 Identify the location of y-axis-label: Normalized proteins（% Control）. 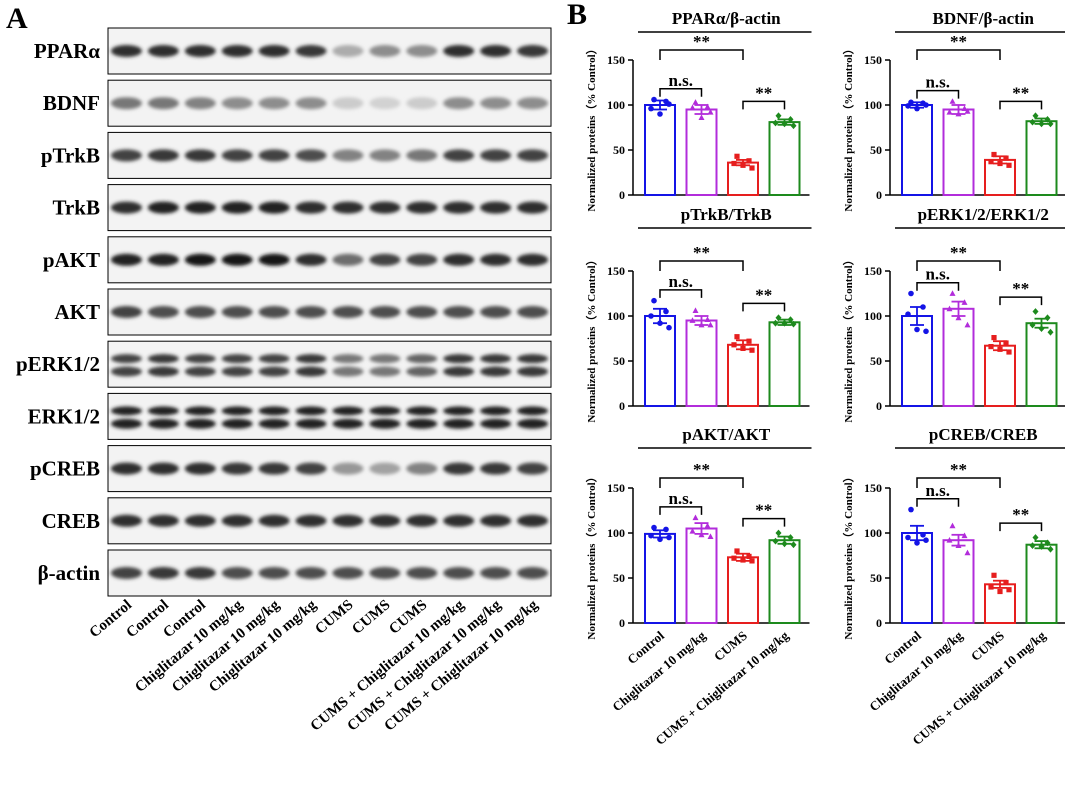
(591, 555).